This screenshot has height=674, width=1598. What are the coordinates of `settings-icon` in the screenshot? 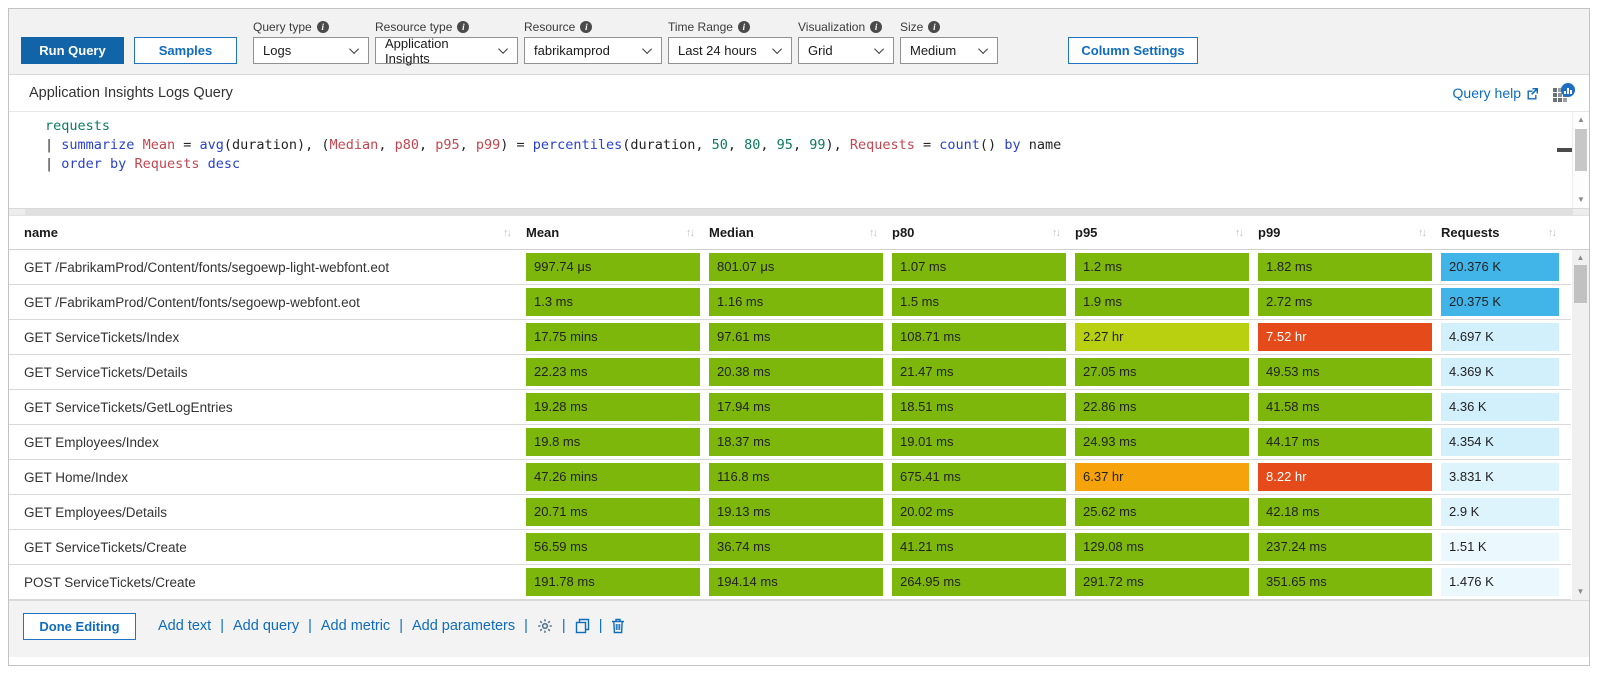 It's located at (545, 626).